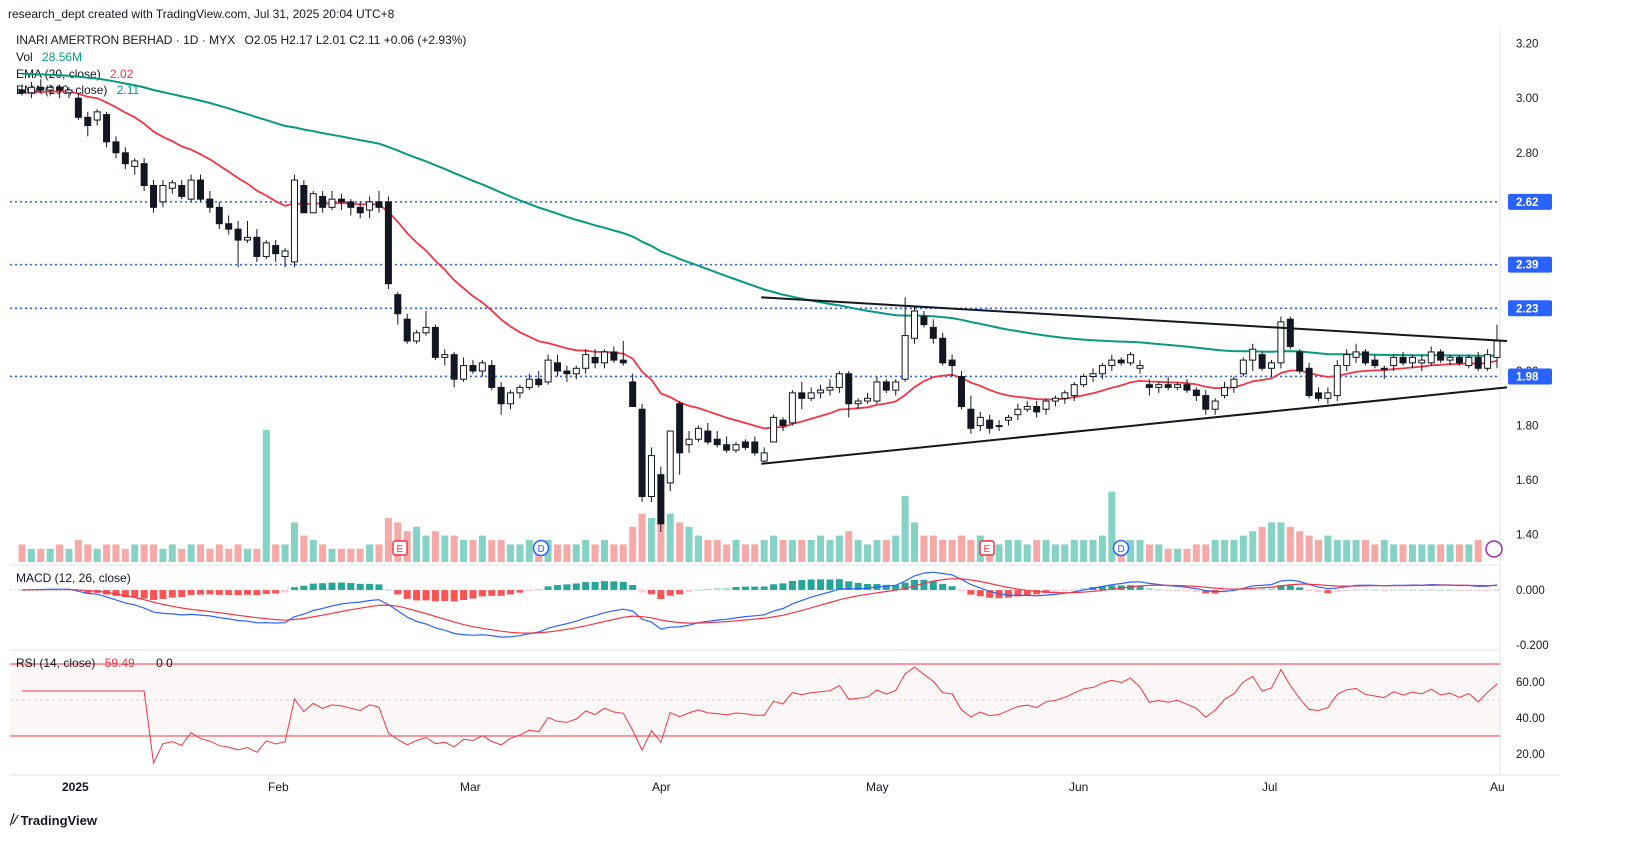  I want to click on rsi-legend: RSI (14, close) 59.49 0 0, so click(94, 663).